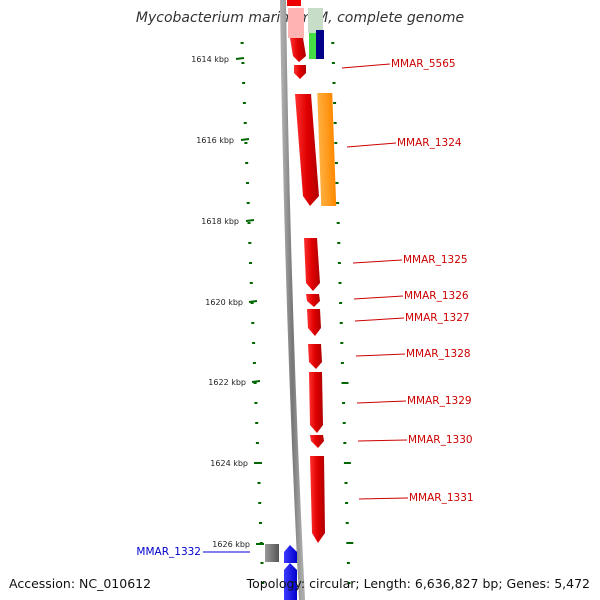  What do you see at coordinates (313, 46) in the screenshot?
I see `gene-feature-green` at bounding box center [313, 46].